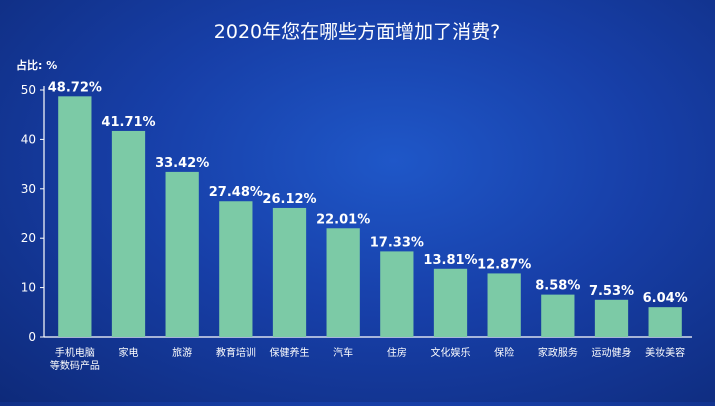  Describe the element at coordinates (28, 189) in the screenshot. I see `y-tick-label: 30` at that location.